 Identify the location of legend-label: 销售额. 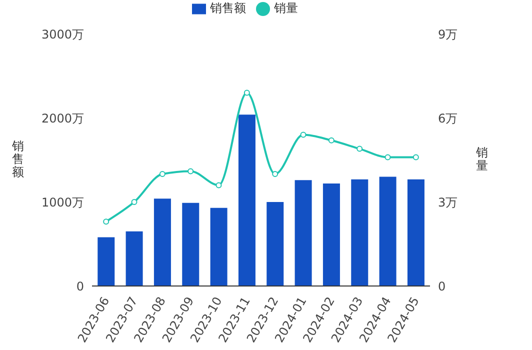
(228, 8).